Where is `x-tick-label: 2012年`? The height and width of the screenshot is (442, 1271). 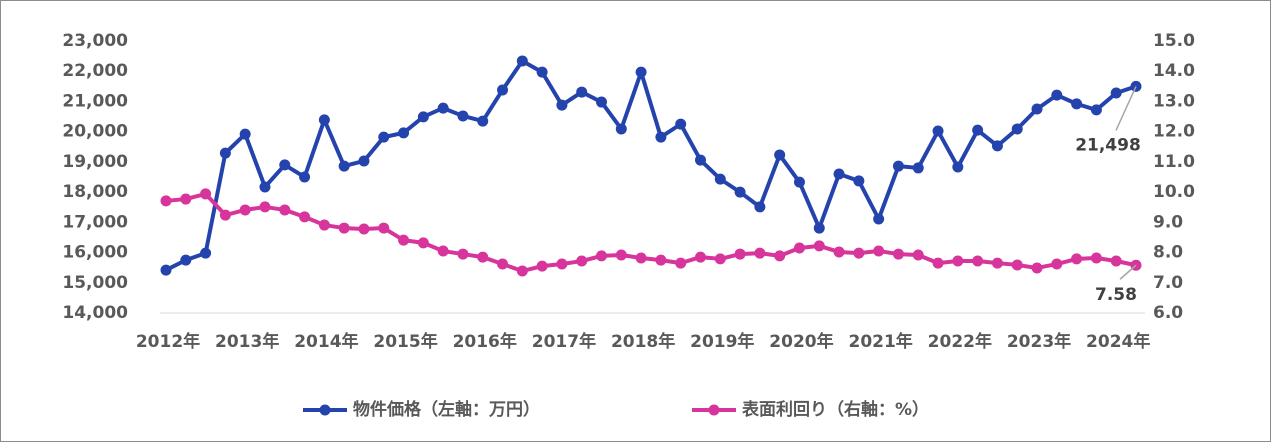 x-tick-label: 2012年 is located at coordinates (168, 341).